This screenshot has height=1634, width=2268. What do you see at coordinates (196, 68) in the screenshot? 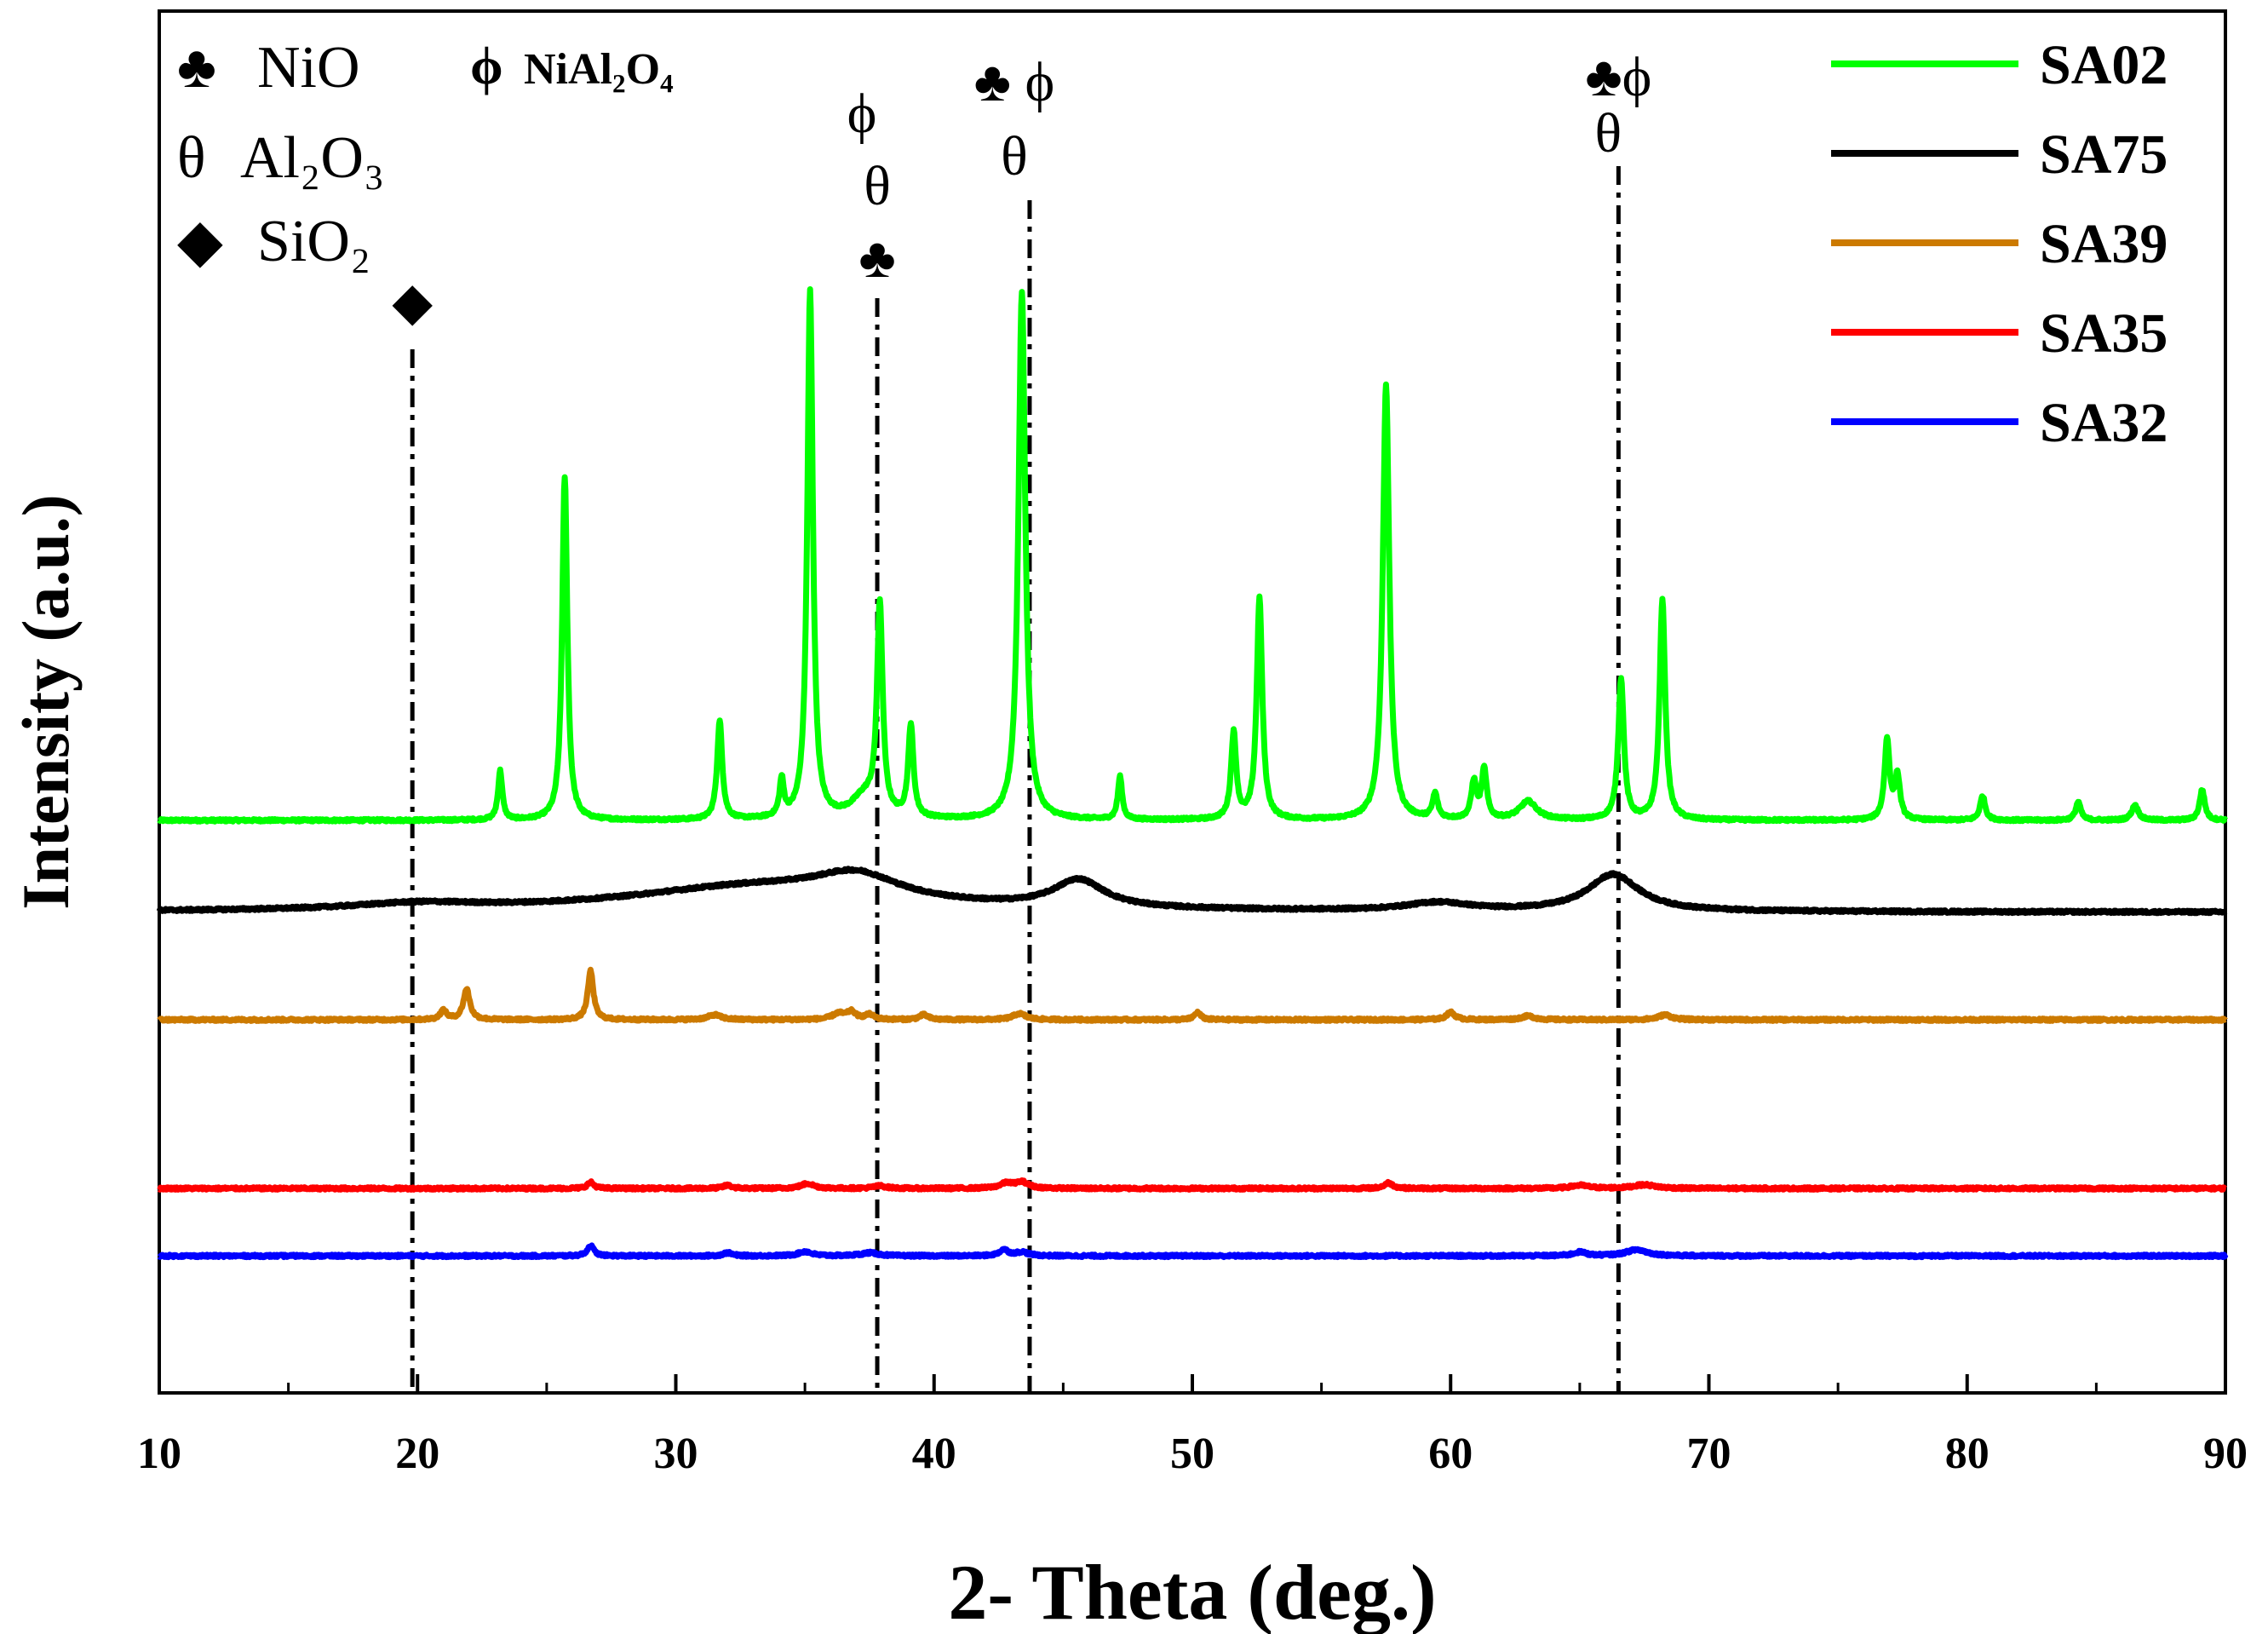
I see `phase-symbol-nio: ♣` at bounding box center [196, 68].